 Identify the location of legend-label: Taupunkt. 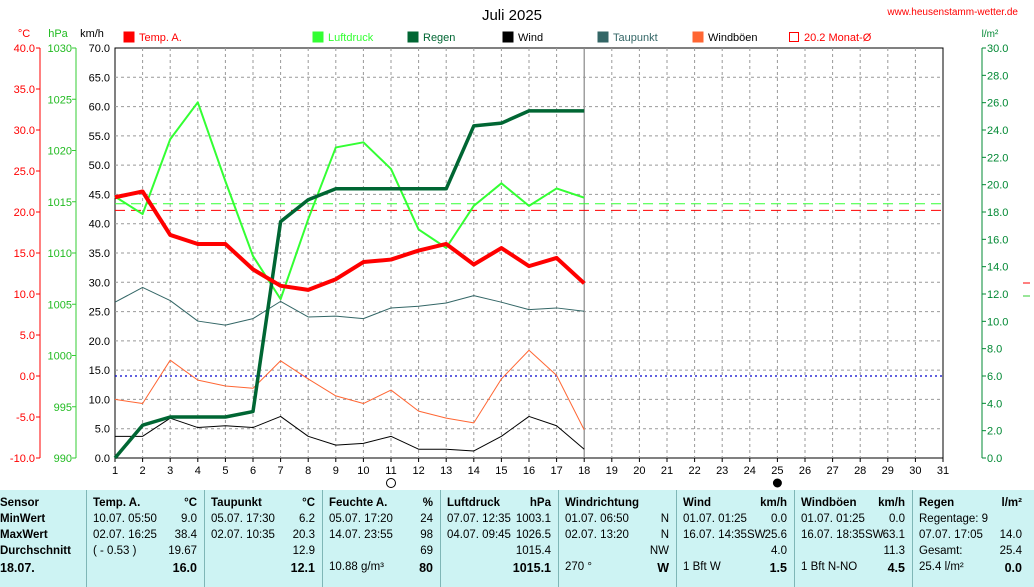
(635, 38).